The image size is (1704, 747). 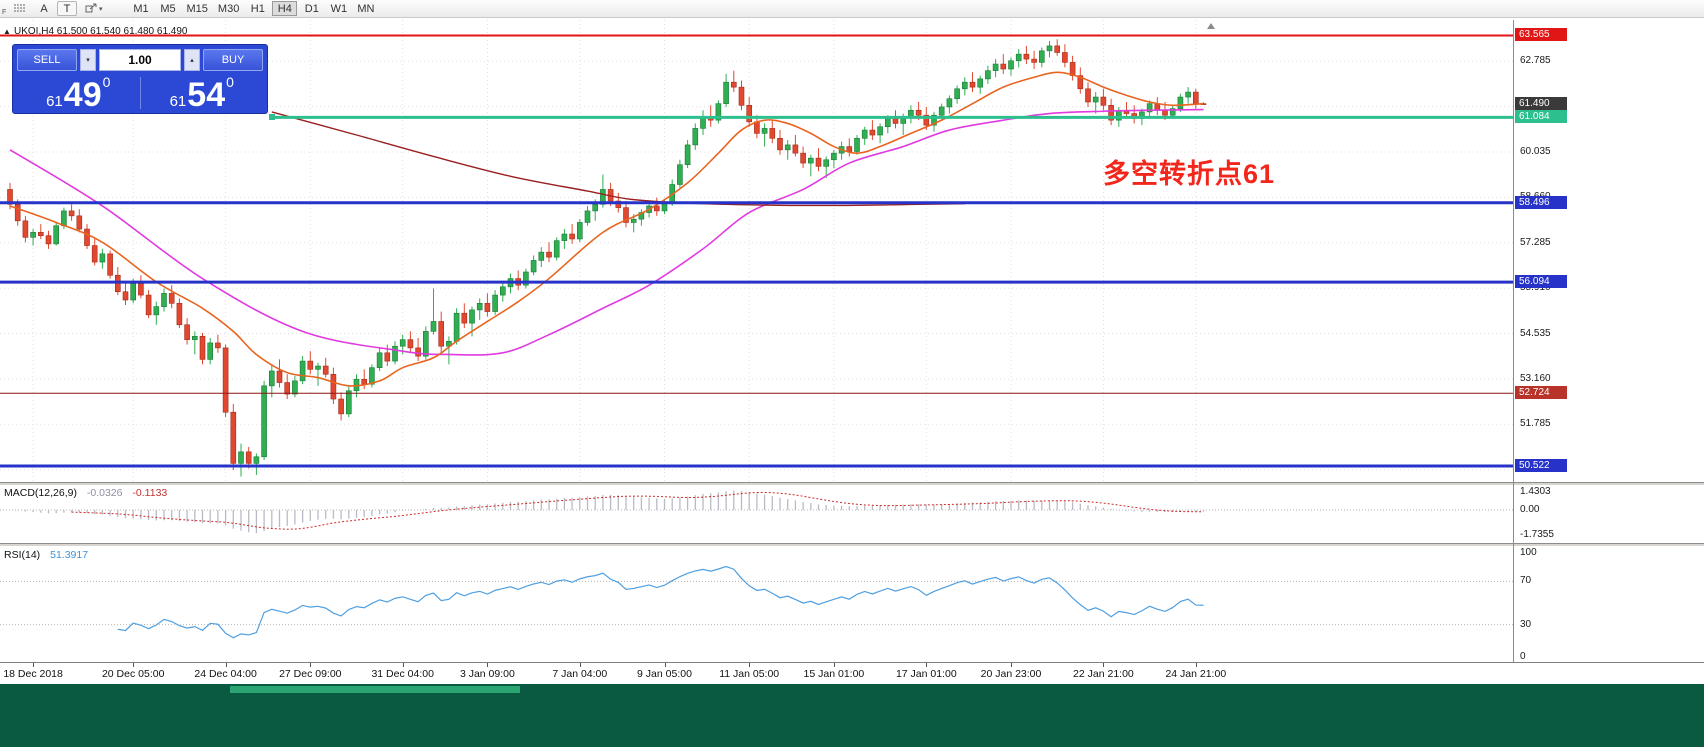 What do you see at coordinates (69, 555) in the screenshot?
I see `rsi-value: 51.3917` at bounding box center [69, 555].